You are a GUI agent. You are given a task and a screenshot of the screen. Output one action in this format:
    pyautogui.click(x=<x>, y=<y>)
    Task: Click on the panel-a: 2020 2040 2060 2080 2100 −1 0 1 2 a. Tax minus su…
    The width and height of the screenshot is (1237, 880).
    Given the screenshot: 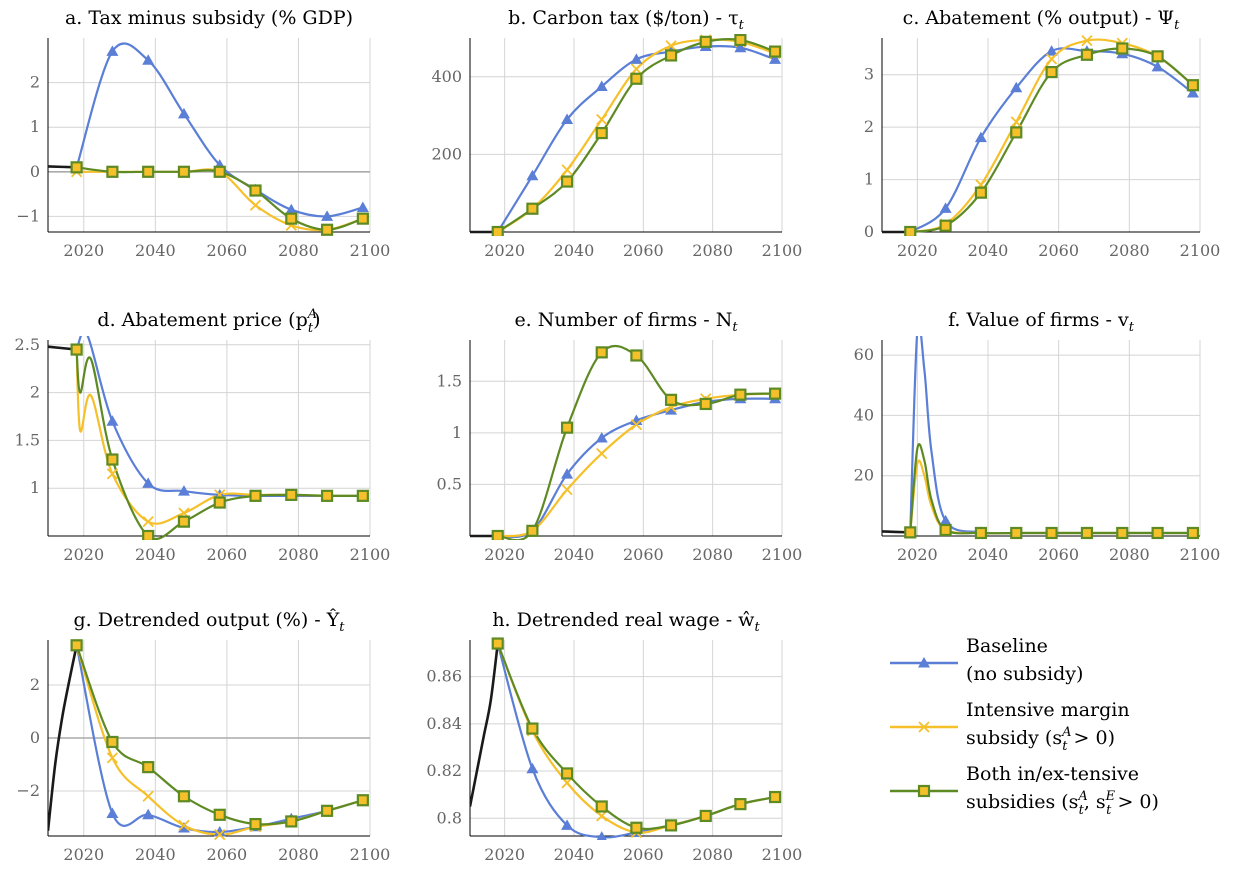 What is the action you would take?
    pyautogui.click(x=203, y=133)
    